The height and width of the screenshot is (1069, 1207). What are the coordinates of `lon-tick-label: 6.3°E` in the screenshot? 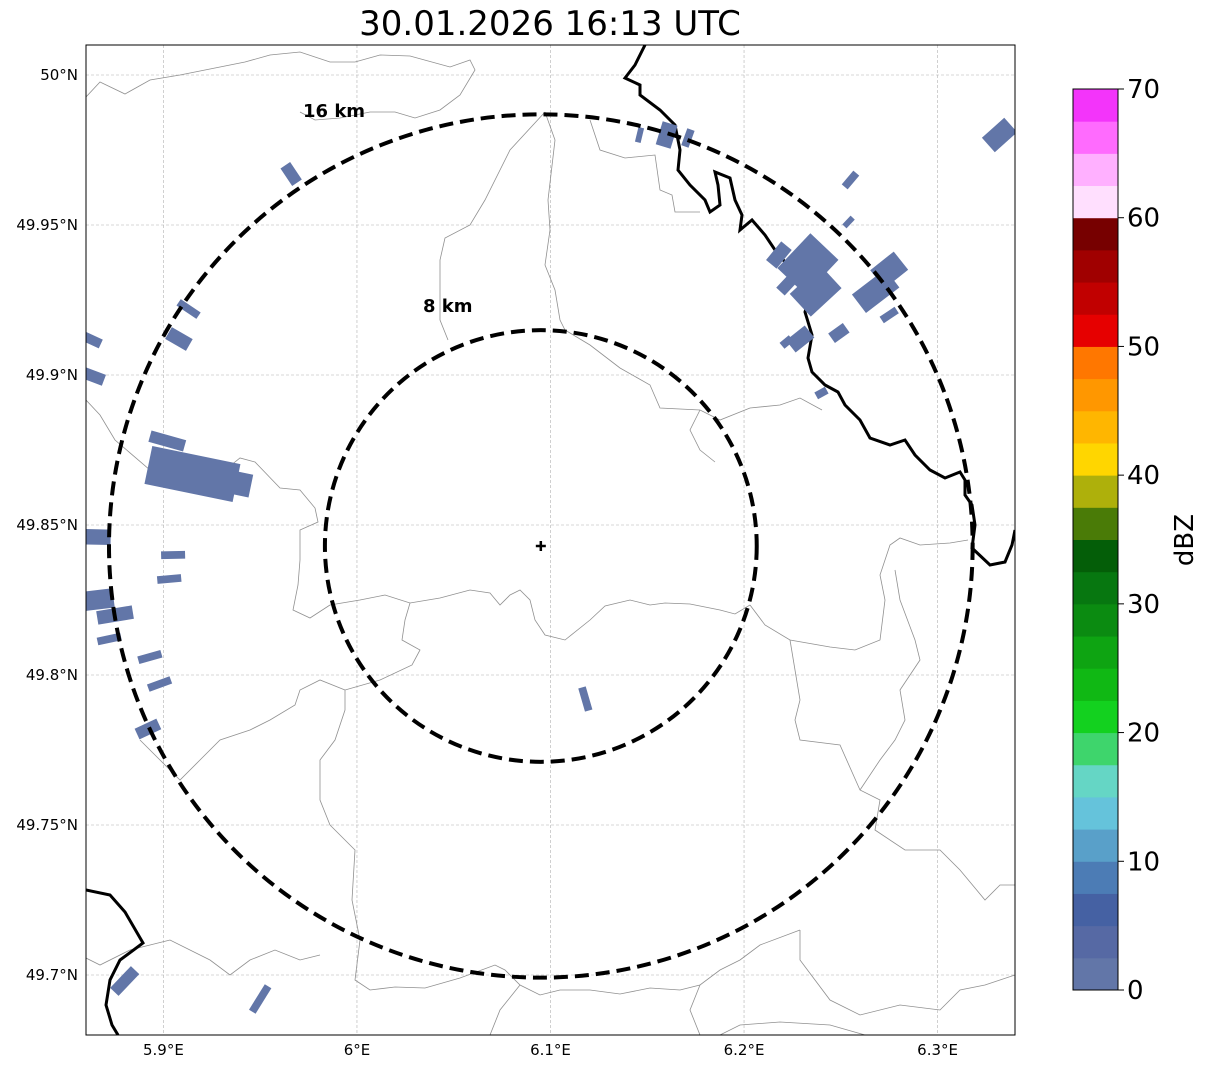 It's located at (937, 1050).